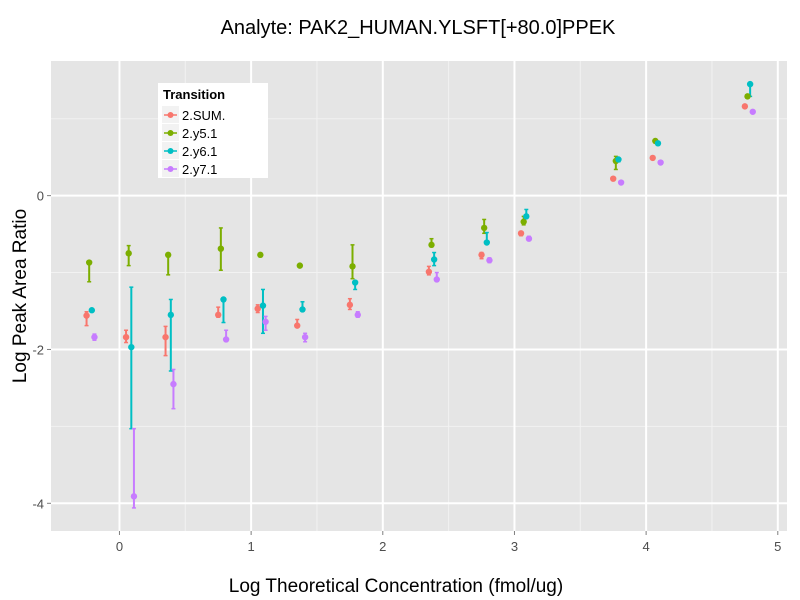 The image size is (800, 600). I want to click on x-tick-label: 1, so click(251, 546).